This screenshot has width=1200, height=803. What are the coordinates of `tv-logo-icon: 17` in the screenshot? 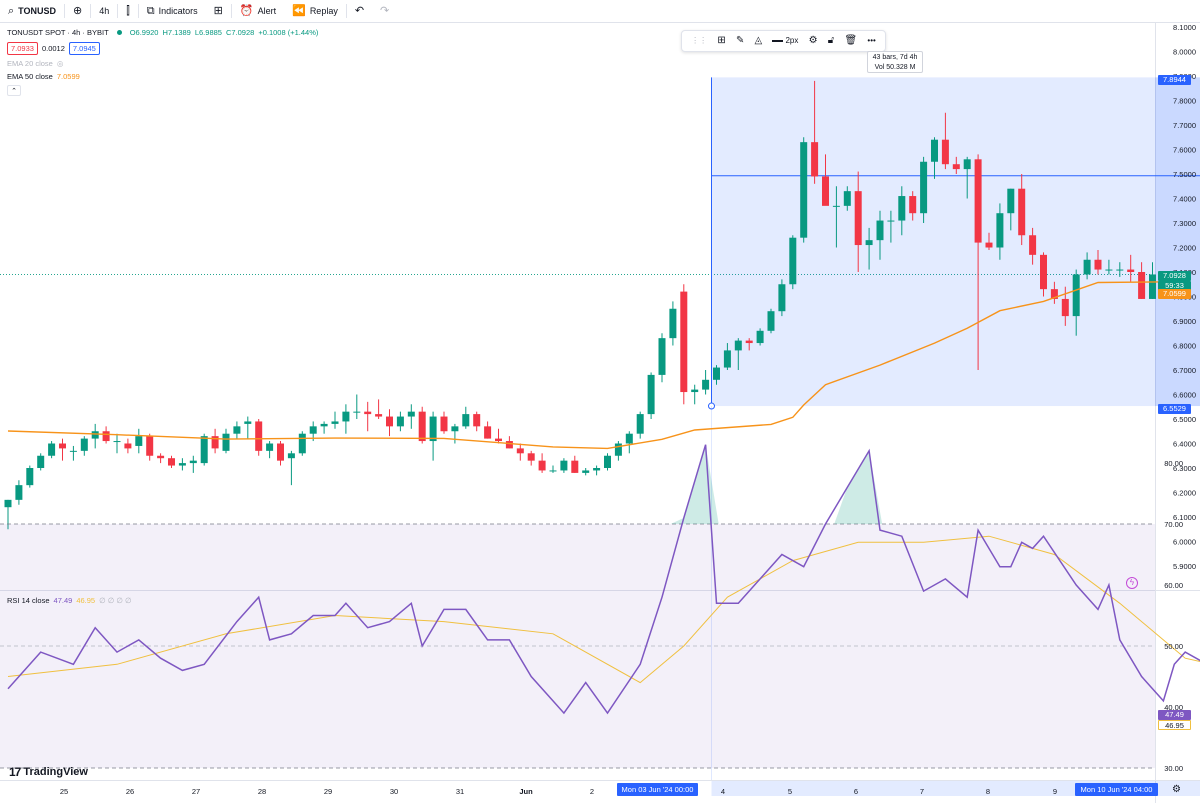 It's located at (15, 772).